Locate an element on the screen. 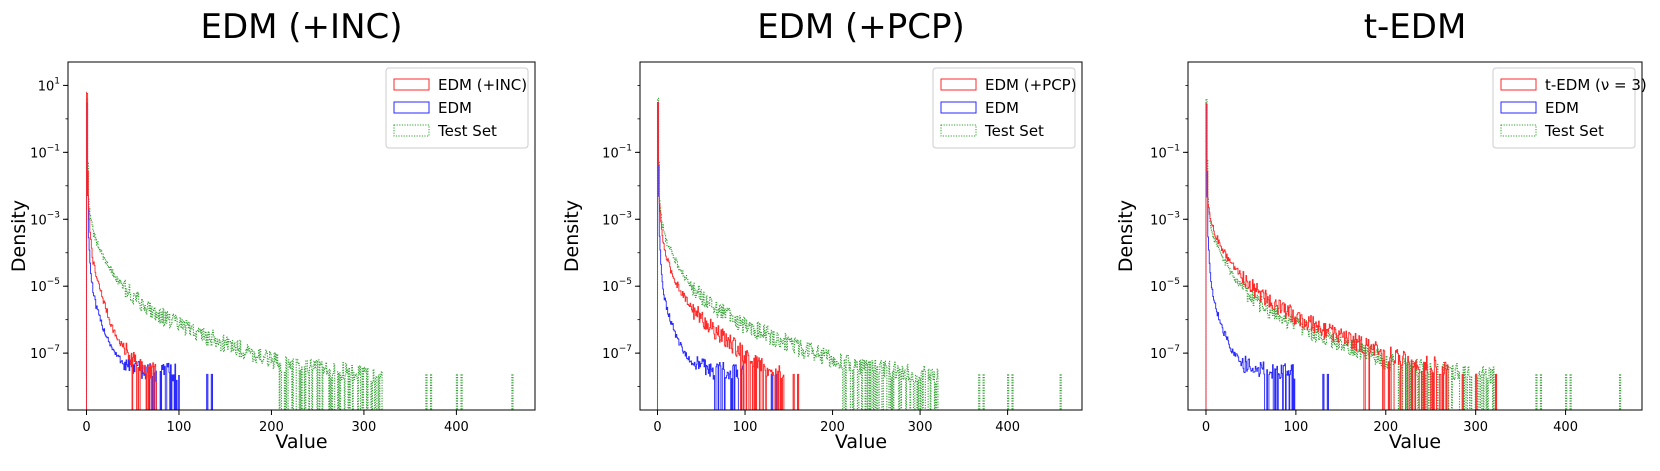 This screenshot has height=471, width=1660. legend-label: t-EDM (ν = 3) is located at coordinates (1596, 85).